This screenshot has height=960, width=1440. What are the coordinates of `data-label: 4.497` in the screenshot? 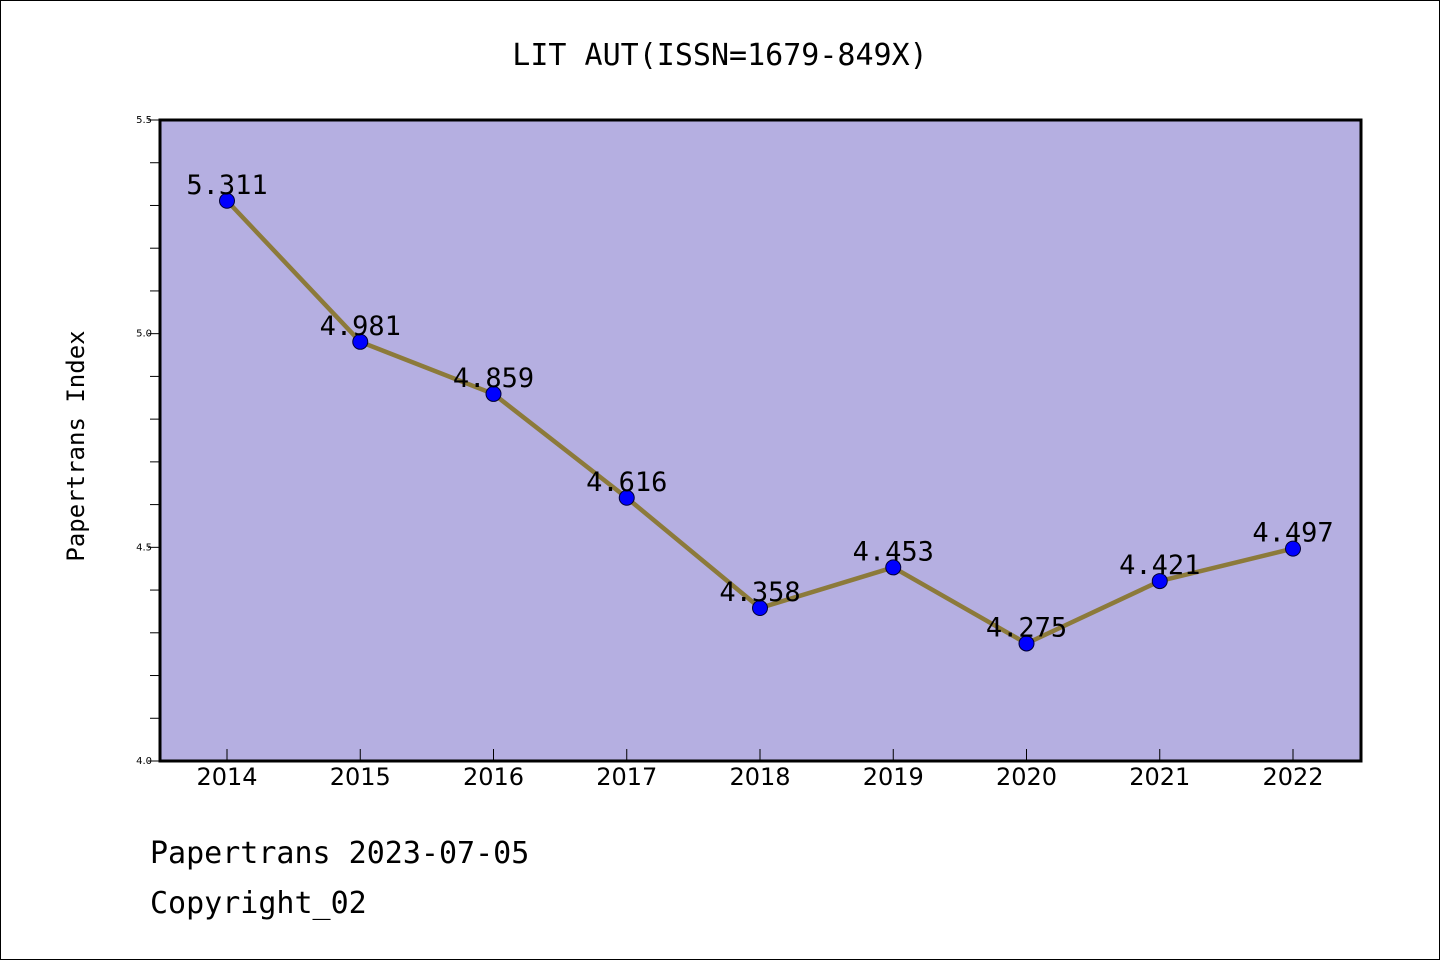 It's located at (1292, 533).